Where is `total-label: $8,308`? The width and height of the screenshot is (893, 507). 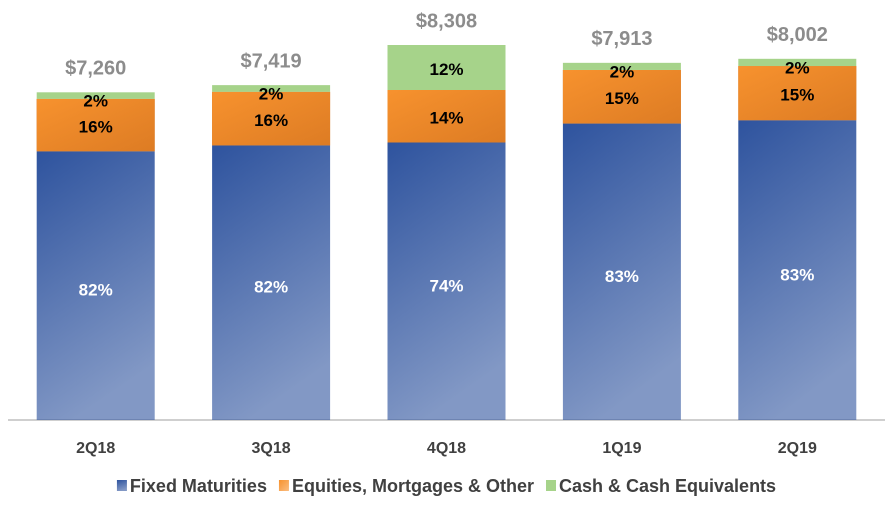 total-label: $8,308 is located at coordinates (446, 21).